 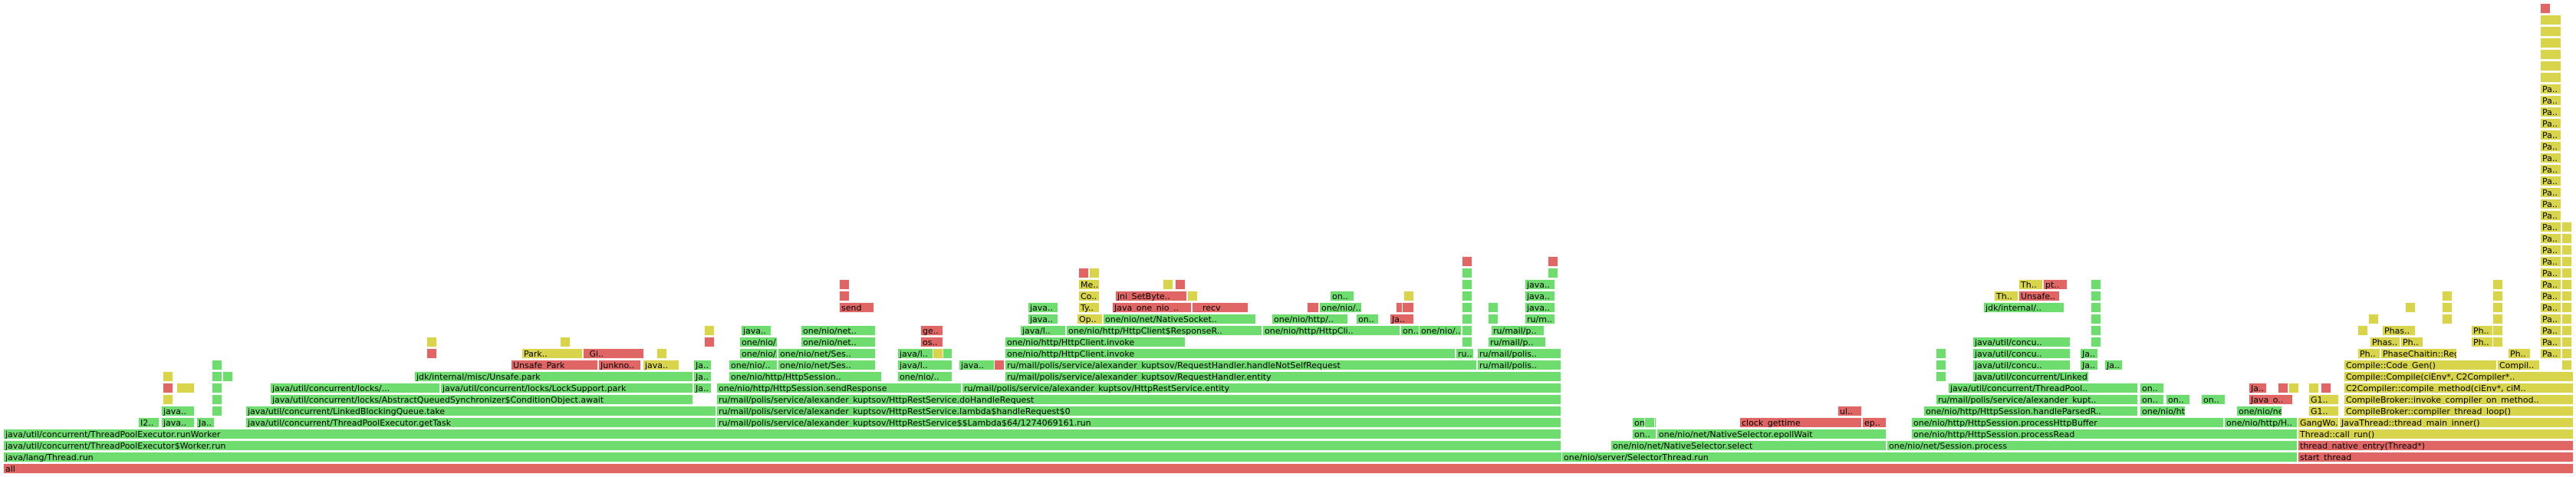 I want to click on frame-pa-3: Pa.., so click(x=2550, y=330).